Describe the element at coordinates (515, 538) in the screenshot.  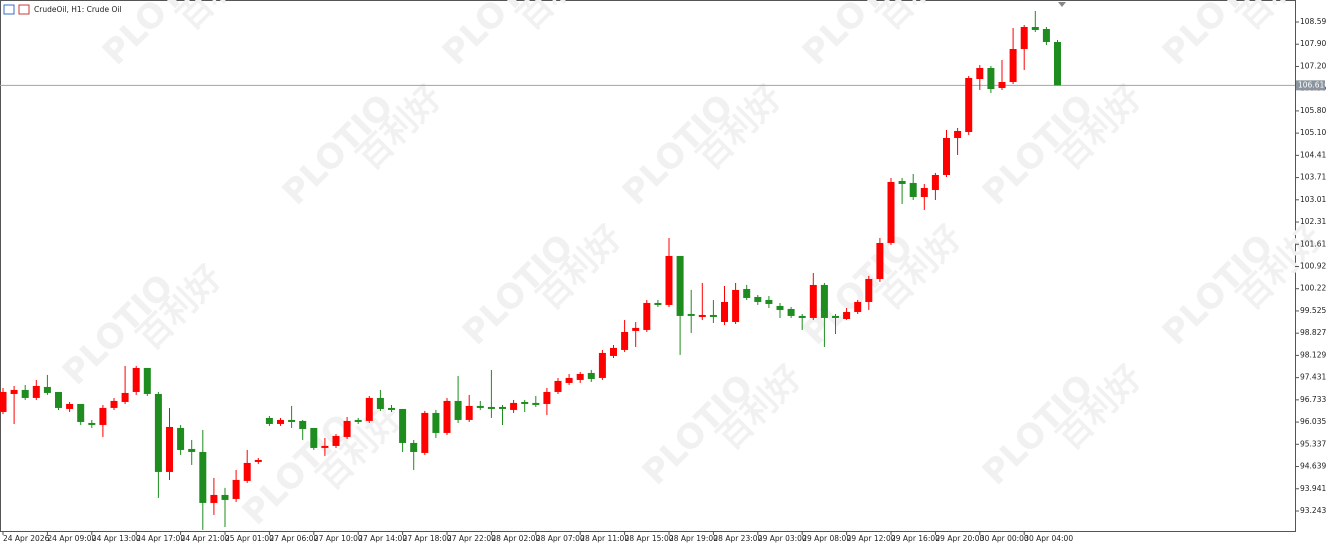
I see `x-tick-label: 28 Apr 02:00` at that location.